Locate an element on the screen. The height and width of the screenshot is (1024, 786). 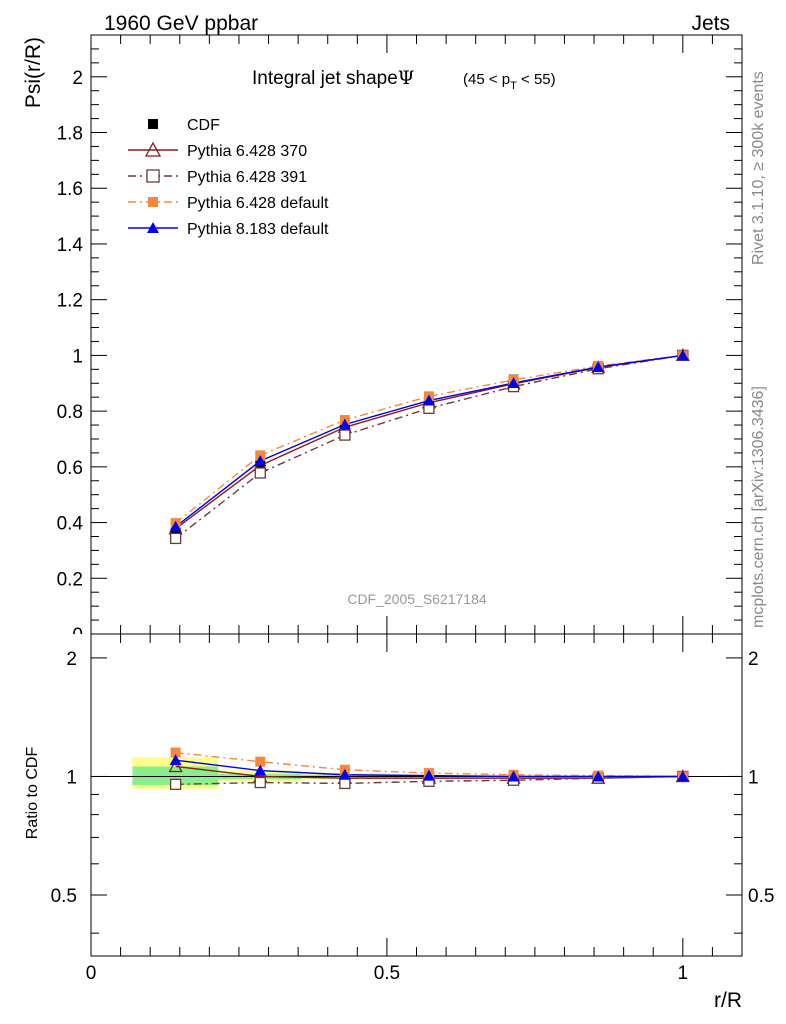
ratio-tick-label-right: 0.5 is located at coordinates (761, 896).